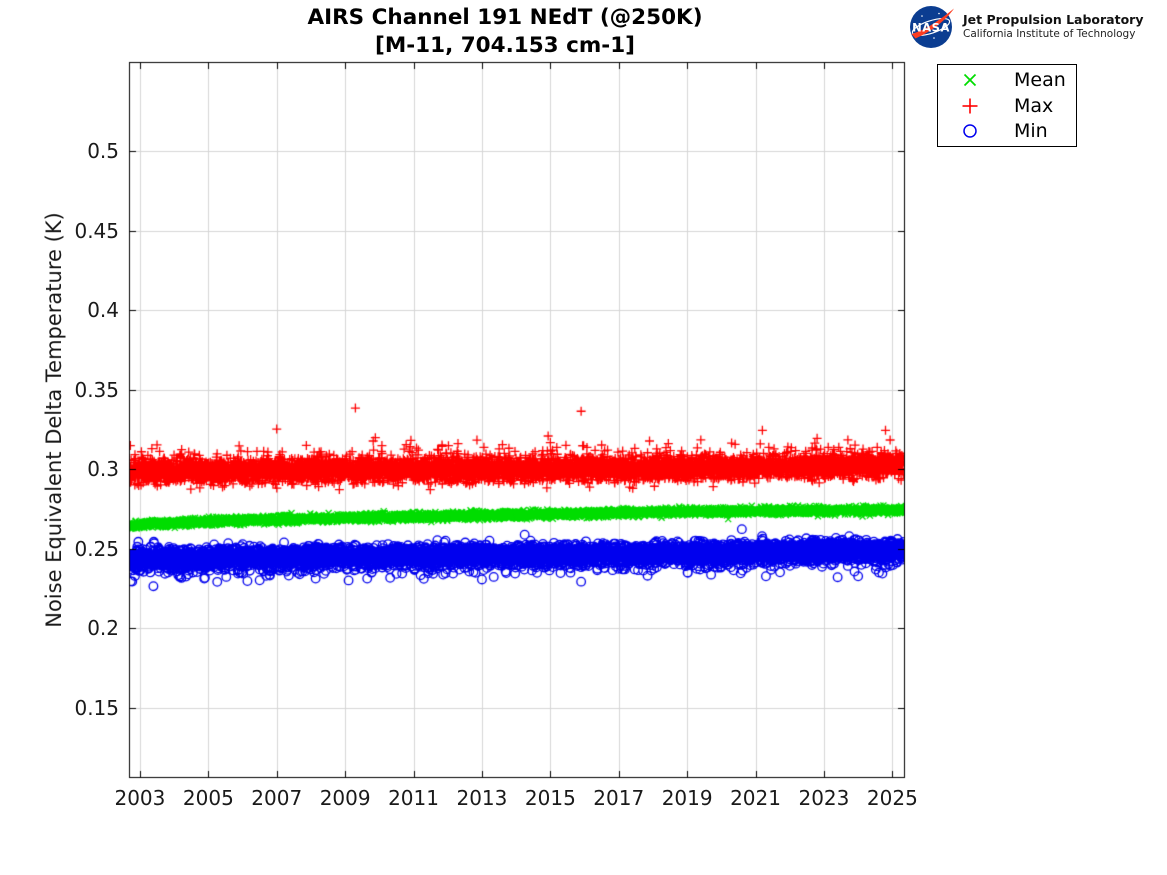 The image size is (1167, 875). I want to click on mean-x-marker-icon, so click(970, 80).